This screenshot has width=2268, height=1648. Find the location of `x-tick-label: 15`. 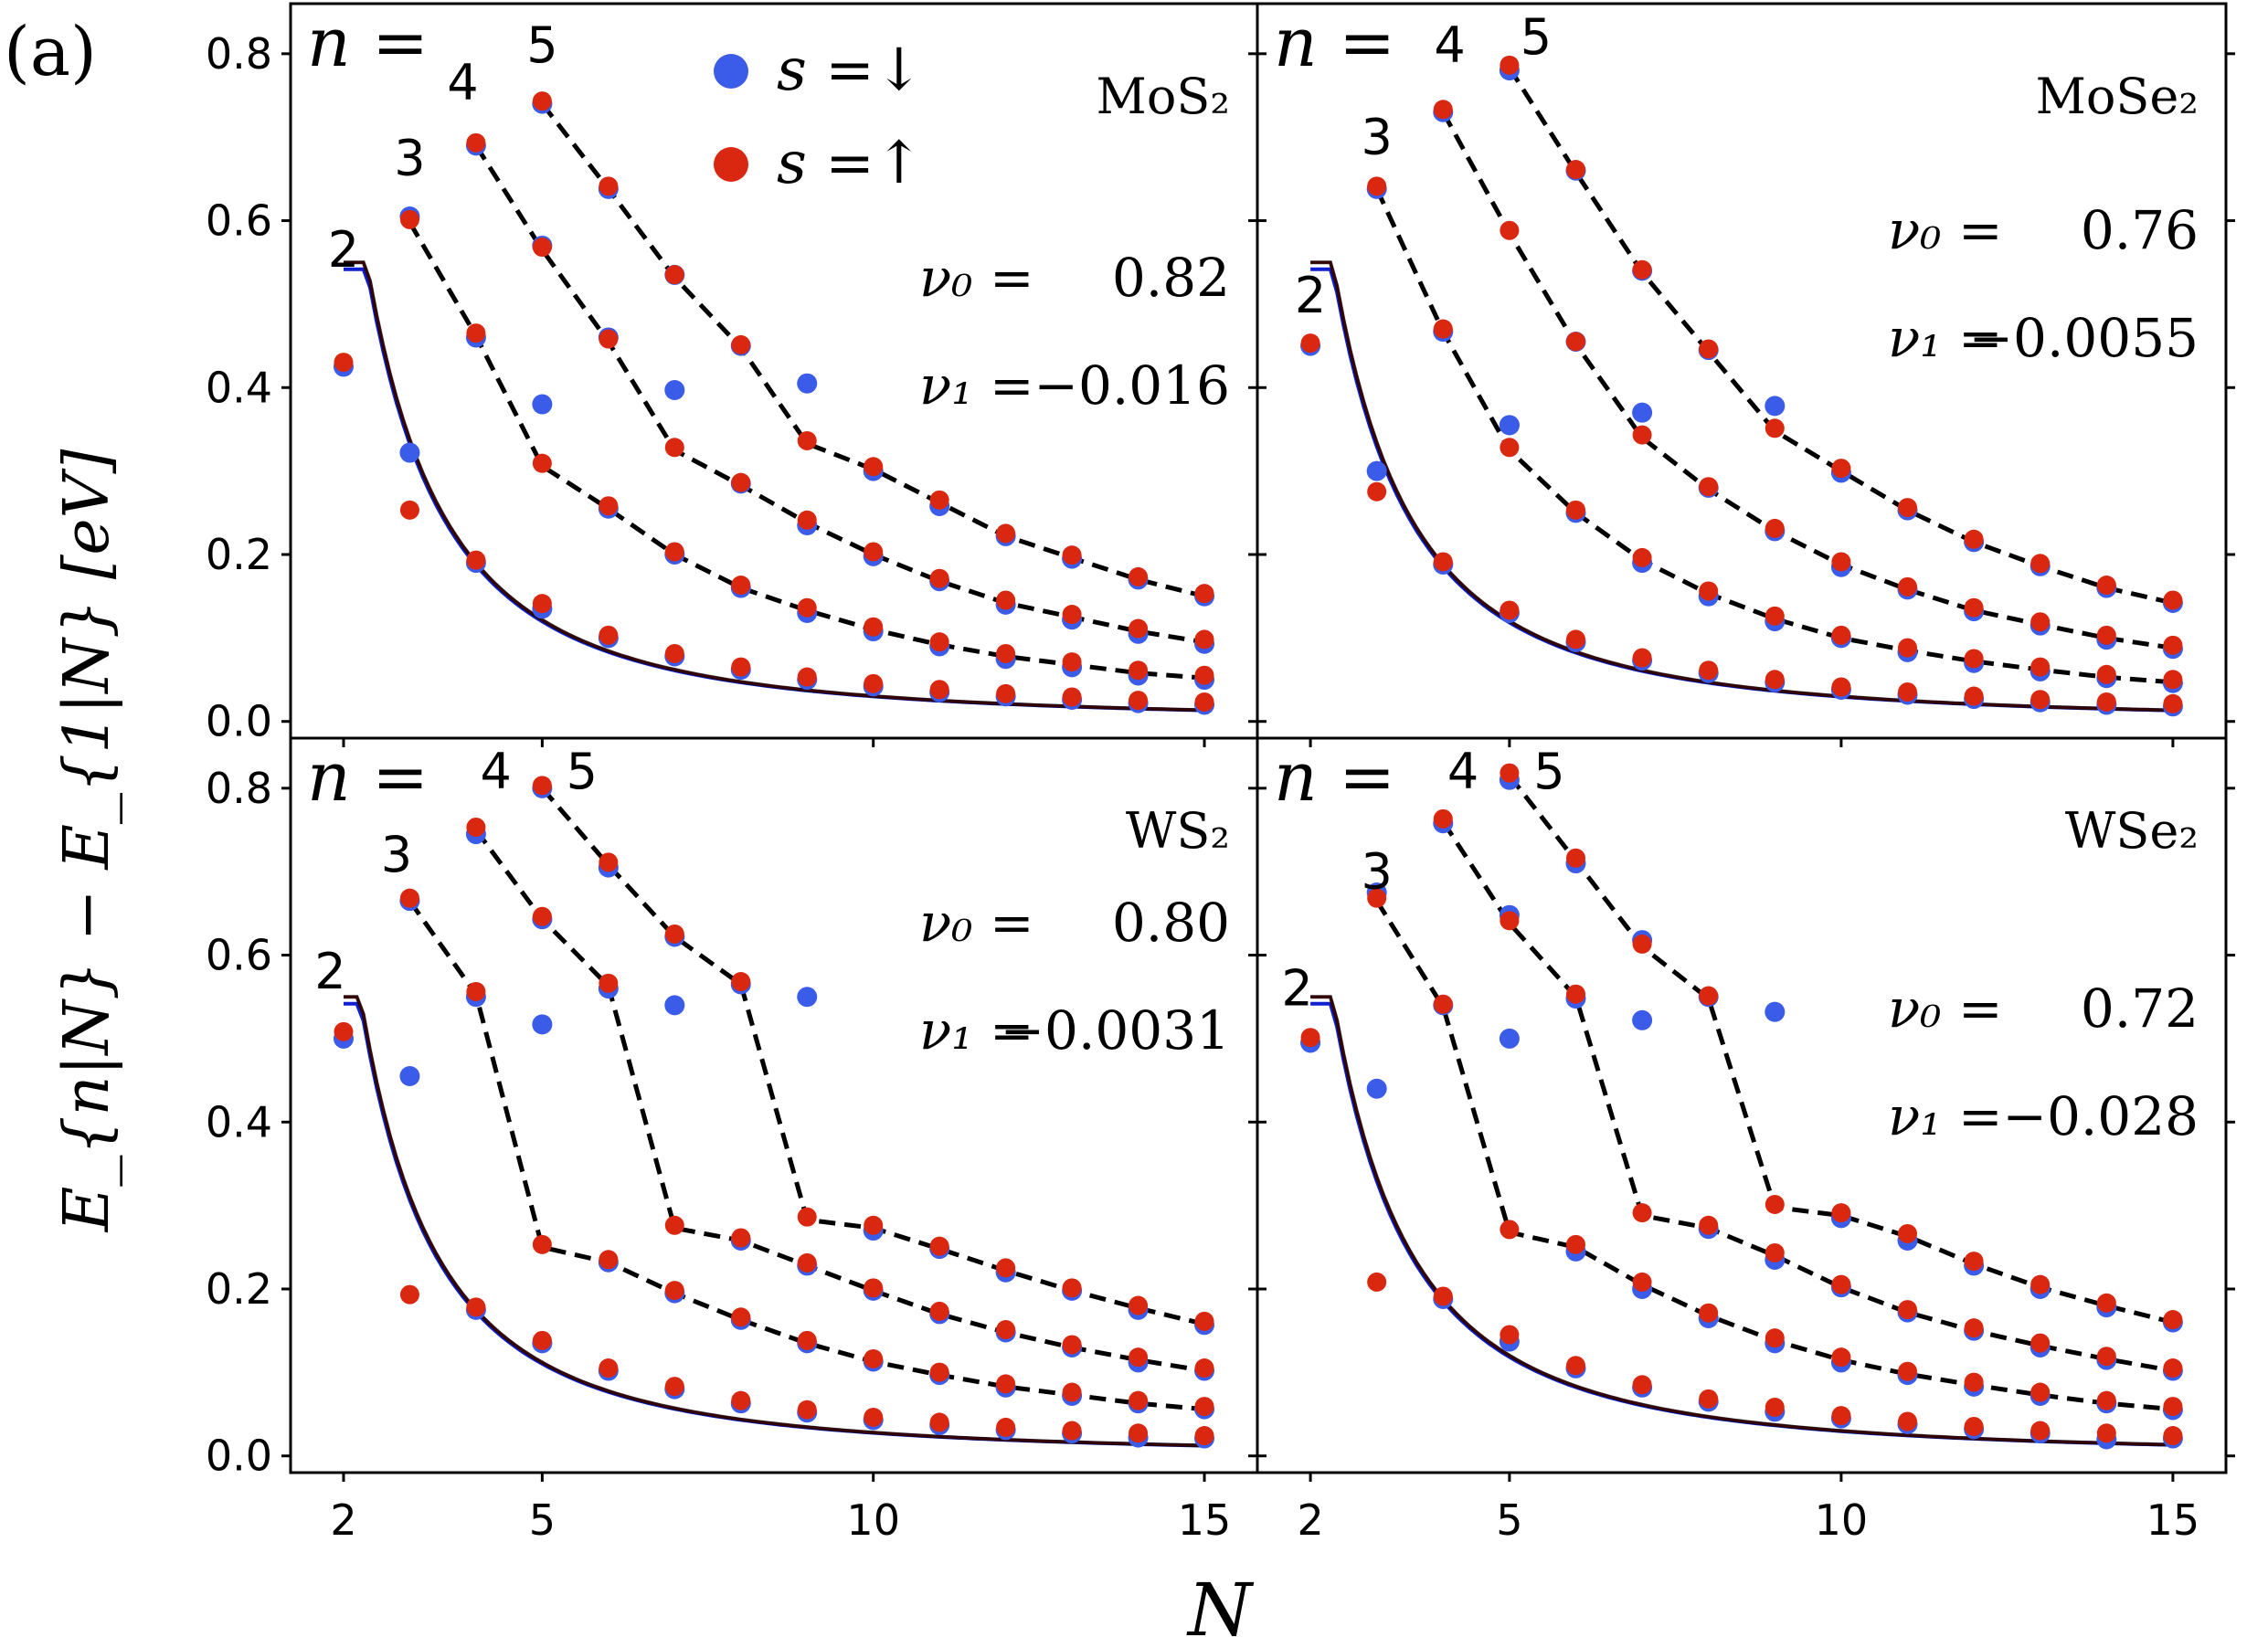

x-tick-label: 15 is located at coordinates (1205, 1520).